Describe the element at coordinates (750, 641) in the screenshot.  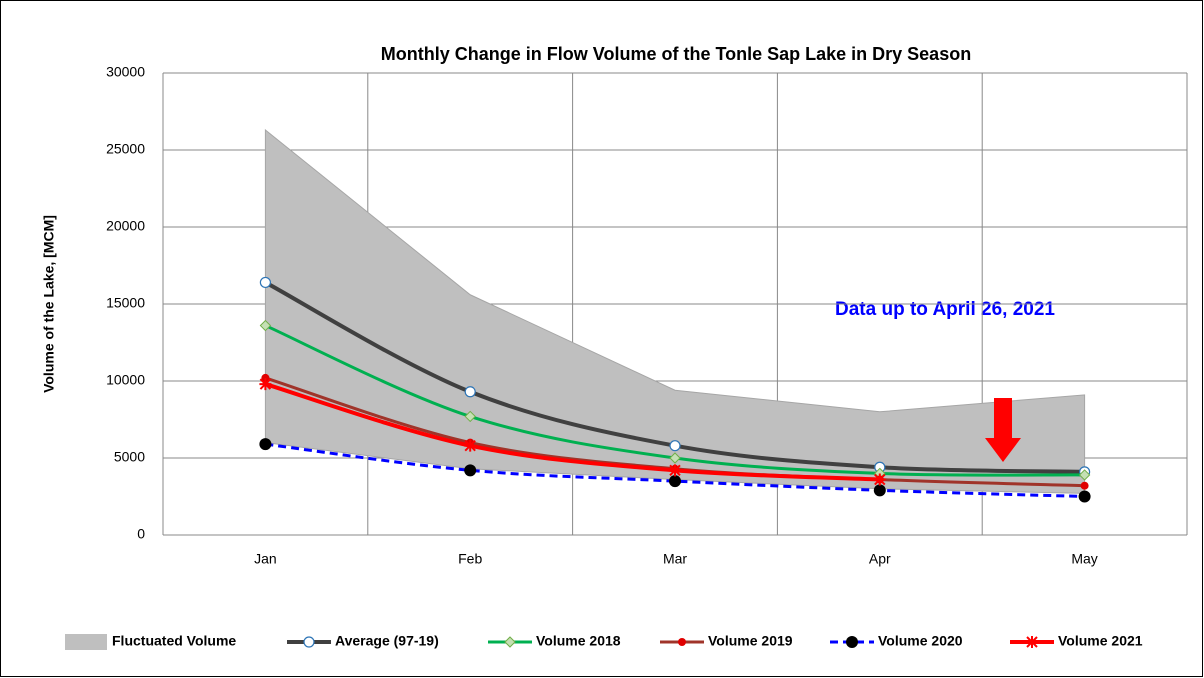
I see `legend-label: Volume 2019` at that location.